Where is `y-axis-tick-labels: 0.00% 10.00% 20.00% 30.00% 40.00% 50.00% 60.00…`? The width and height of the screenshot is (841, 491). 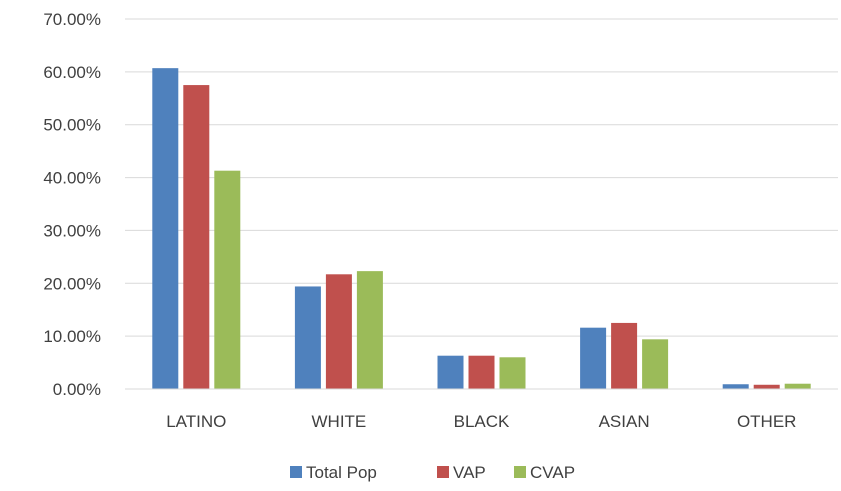
y-axis-tick-labels: 0.00% 10.00% 20.00% 30.00% 40.00% 50.00% 60.00… is located at coordinates (72, 204).